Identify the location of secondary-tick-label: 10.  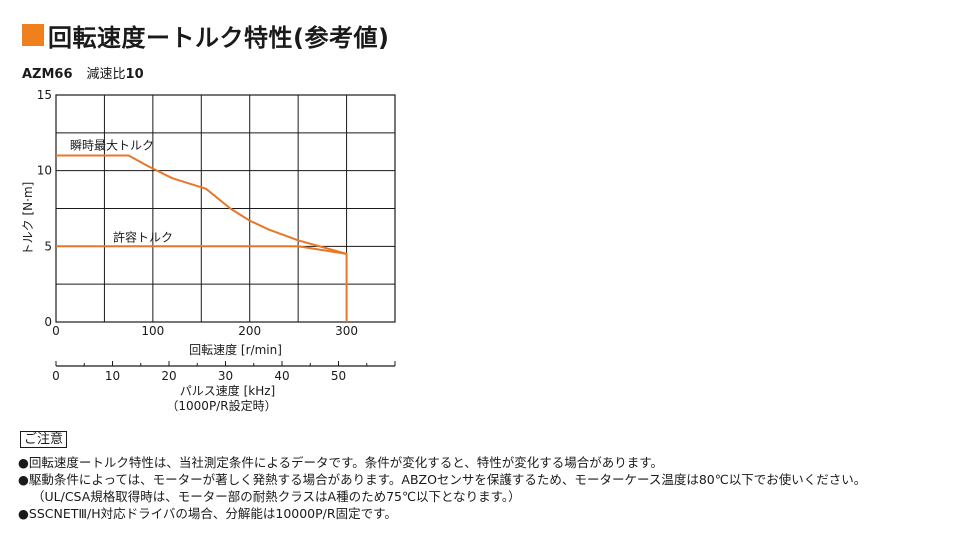
(112, 376).